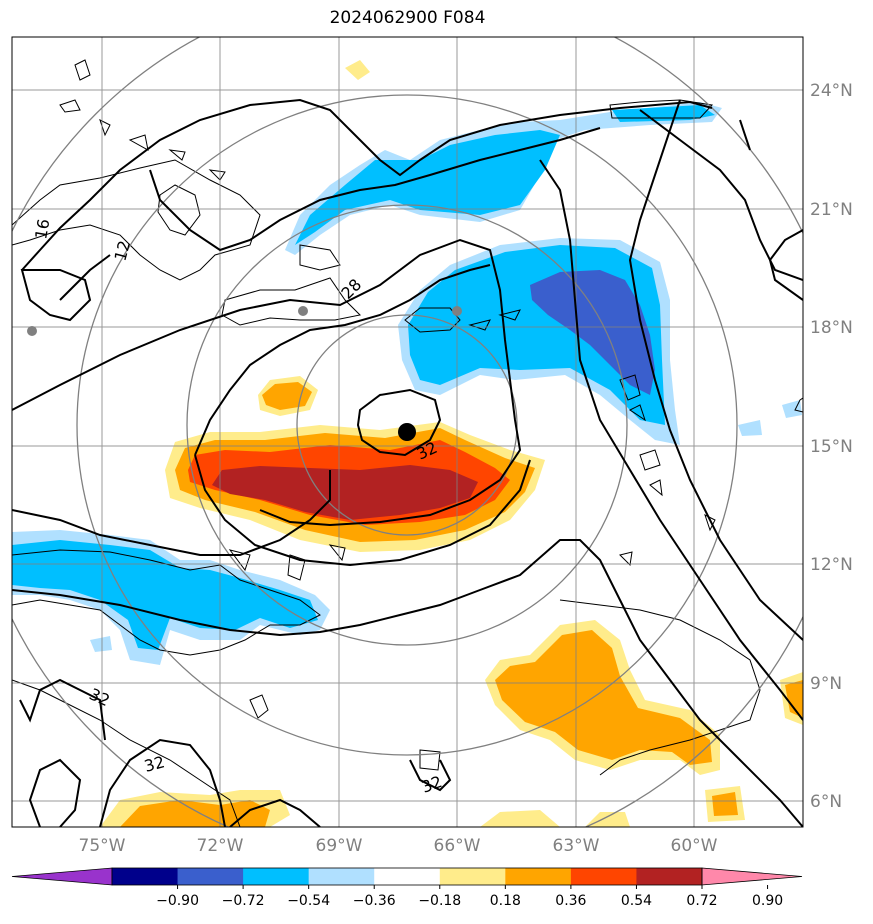 This screenshot has height=924, width=873. Describe the element at coordinates (439, 901) in the screenshot. I see `colorbar-tick-label: −0.18` at that location.